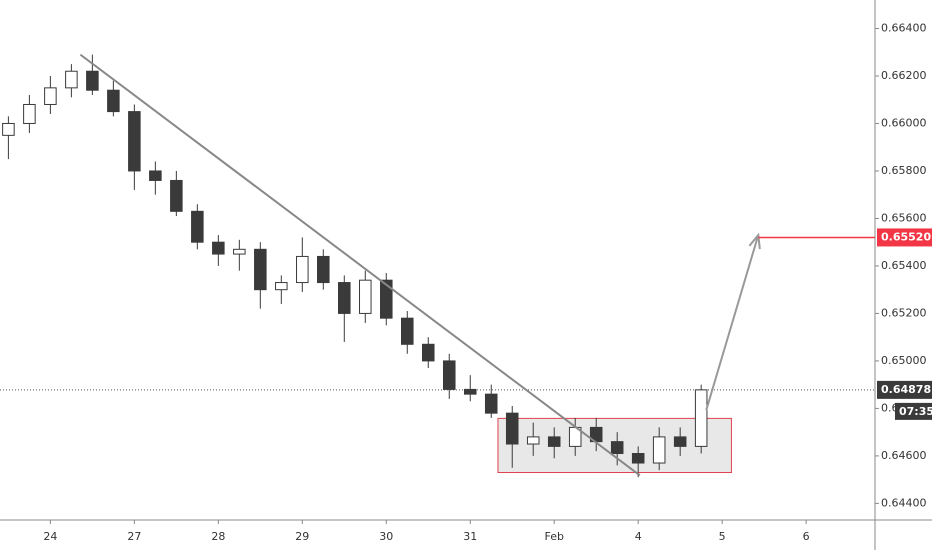 This screenshot has width=932, height=550. I want to click on x-tick-label: 30, so click(386, 536).